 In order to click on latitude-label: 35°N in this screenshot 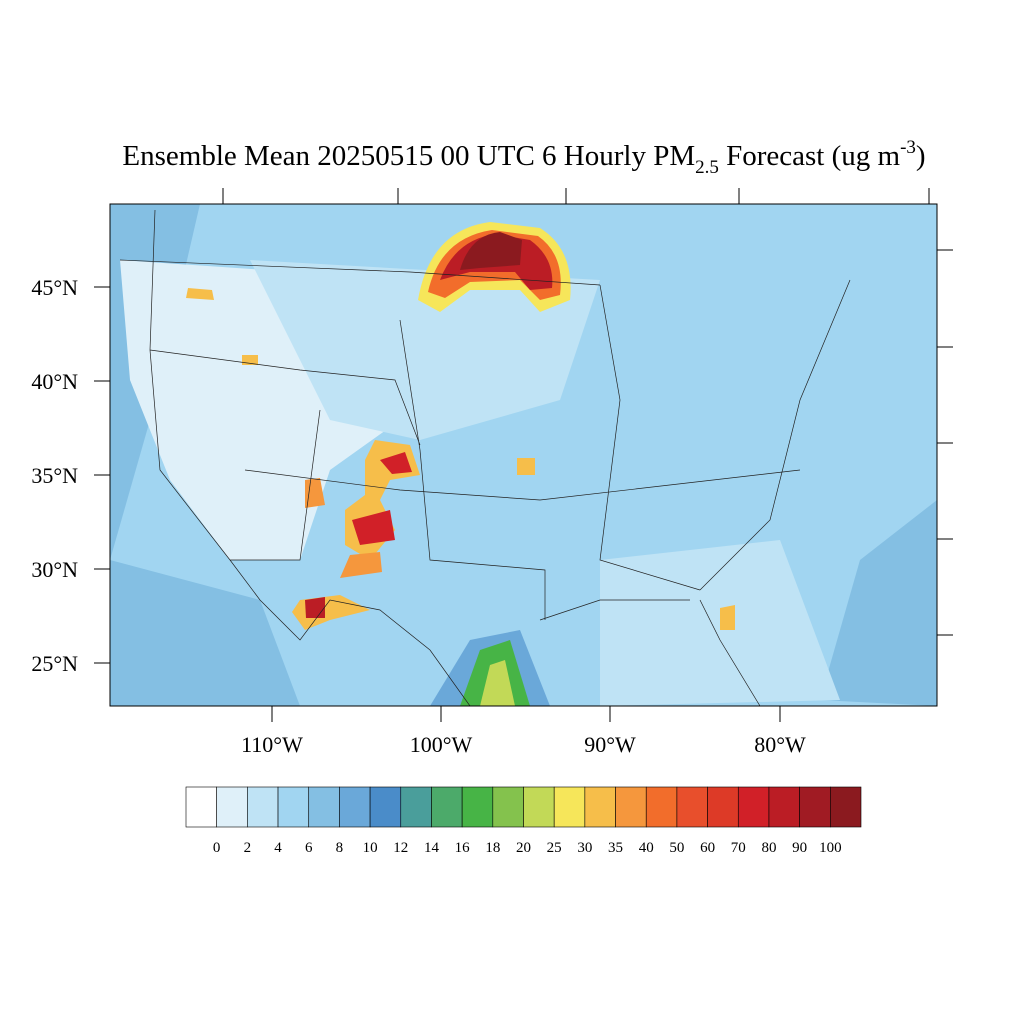, I will do `click(54, 475)`.